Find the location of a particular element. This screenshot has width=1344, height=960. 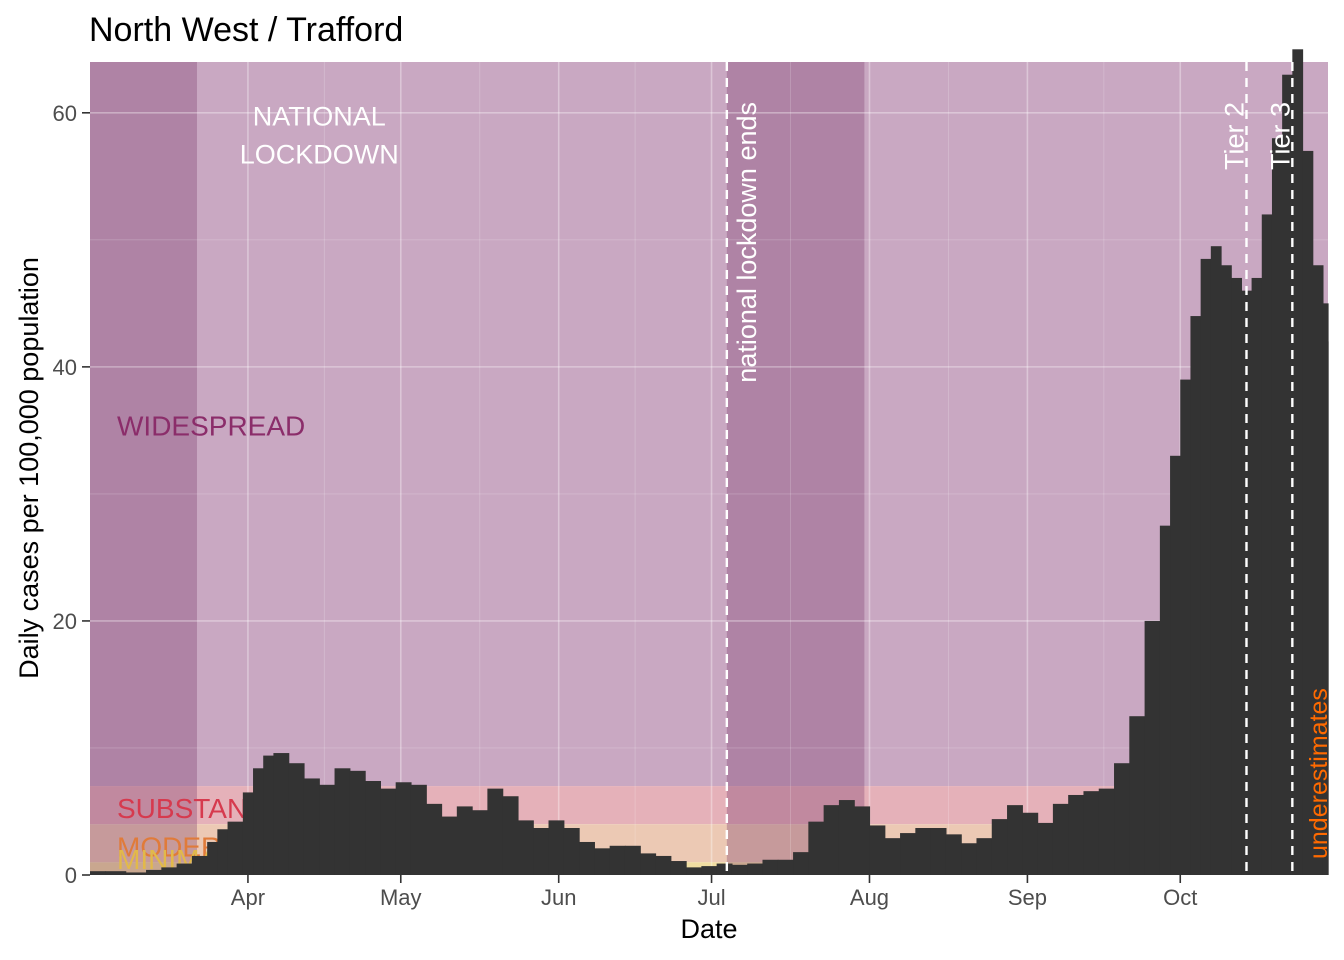

y-tick-label: 60 is located at coordinates (65, 113).